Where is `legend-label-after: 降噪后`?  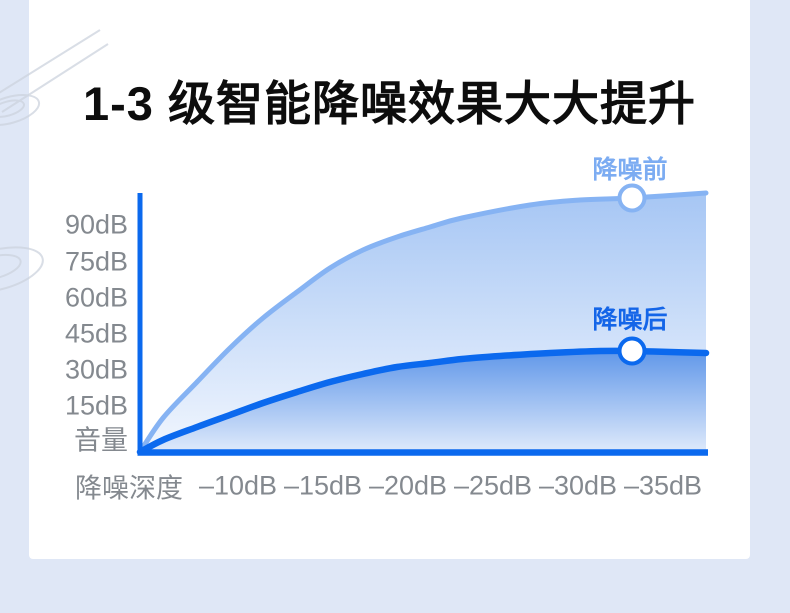 legend-label-after: 降噪后 is located at coordinates (630, 320).